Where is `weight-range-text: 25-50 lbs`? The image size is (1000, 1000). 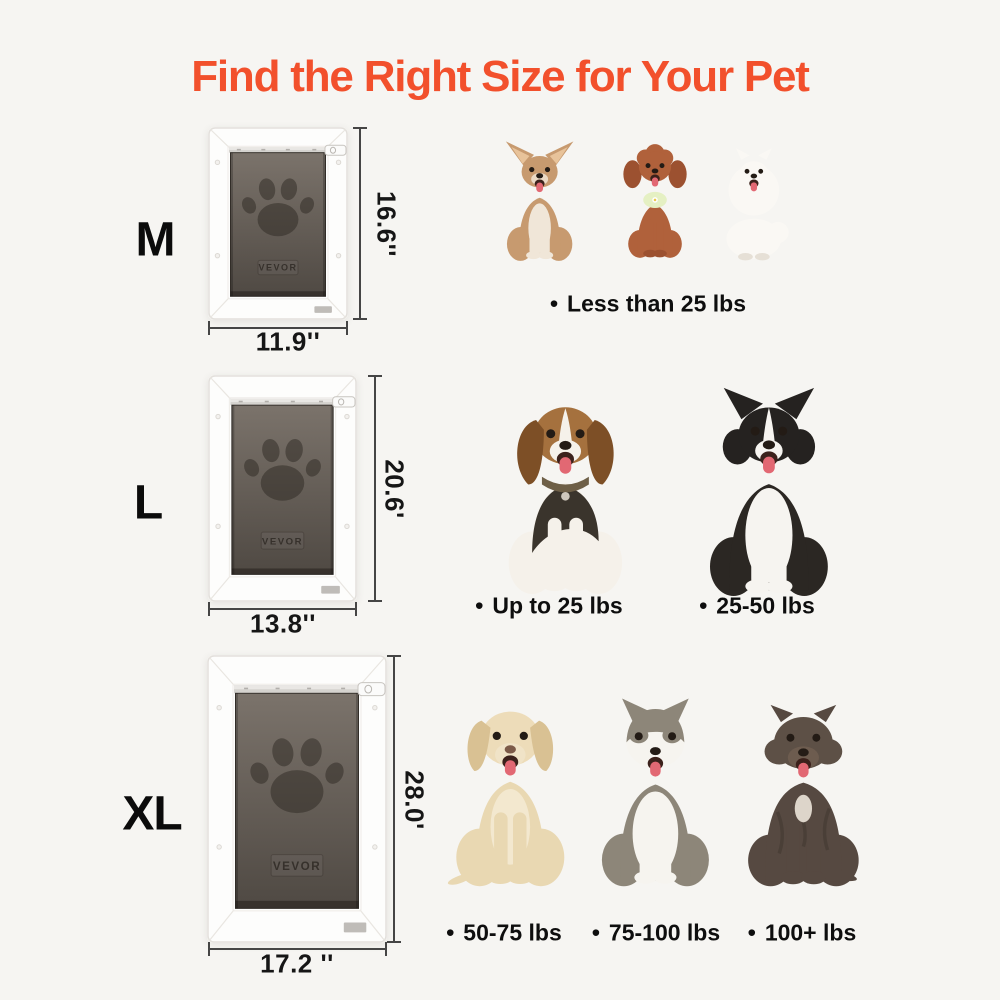 weight-range-text: 25-50 lbs is located at coordinates (765, 605).